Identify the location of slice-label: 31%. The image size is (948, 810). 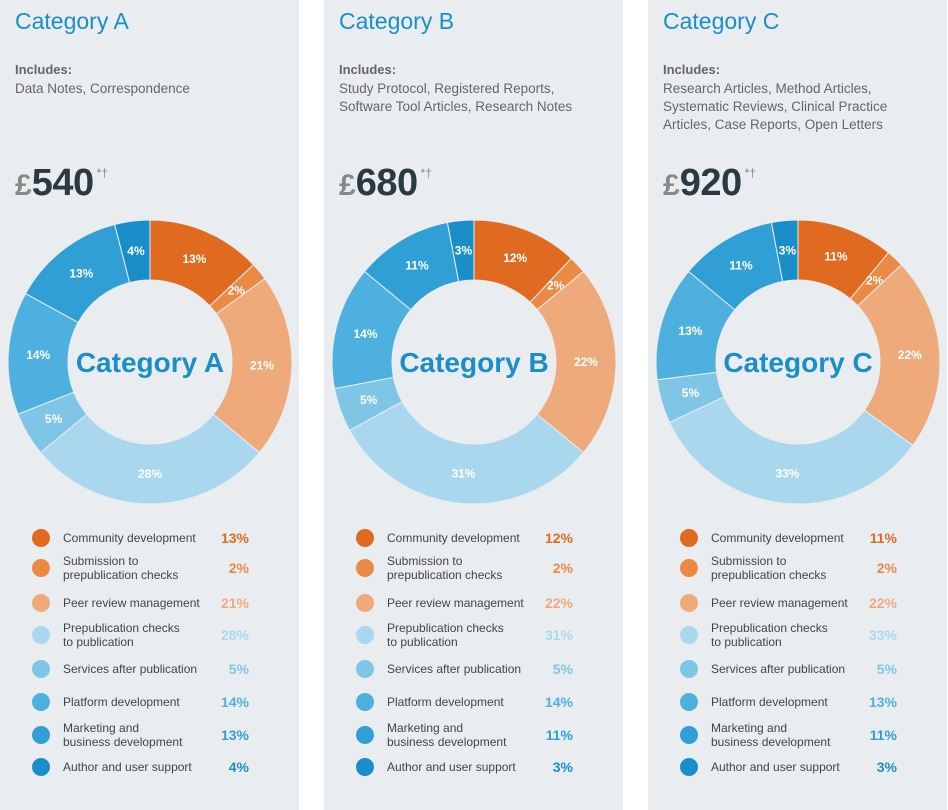
(463, 474).